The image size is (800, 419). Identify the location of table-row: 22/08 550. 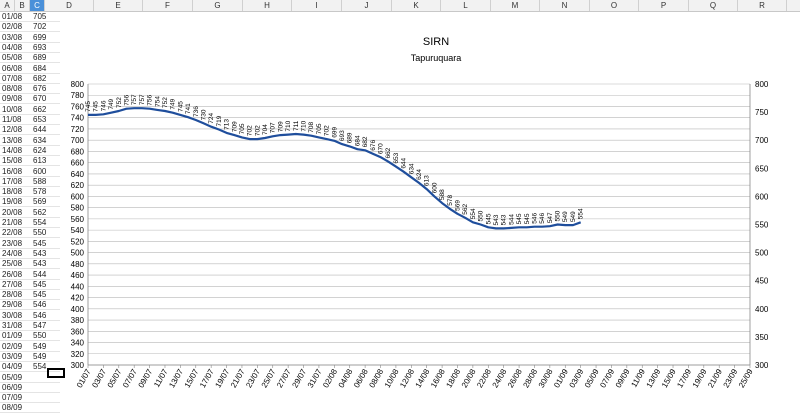
(30, 233).